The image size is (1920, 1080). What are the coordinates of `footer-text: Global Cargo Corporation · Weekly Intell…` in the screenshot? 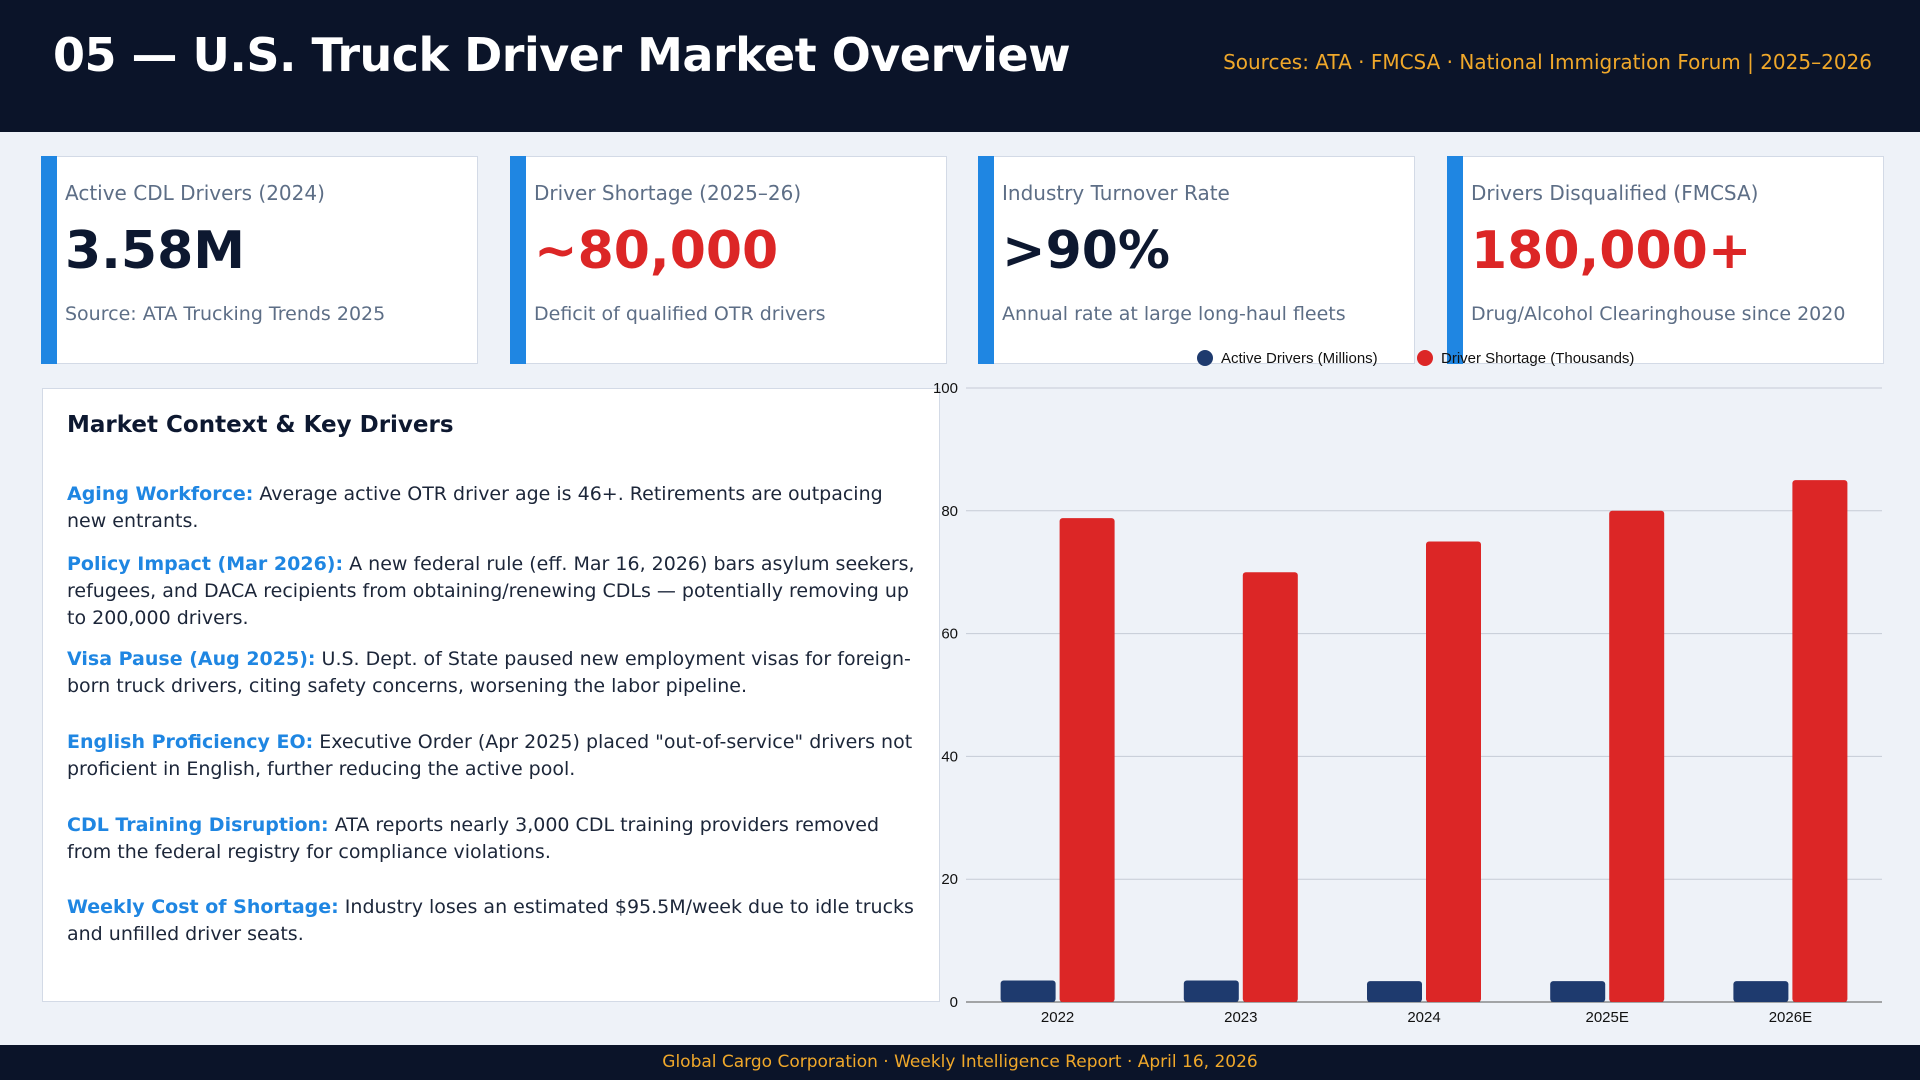 It's located at (960, 1062).